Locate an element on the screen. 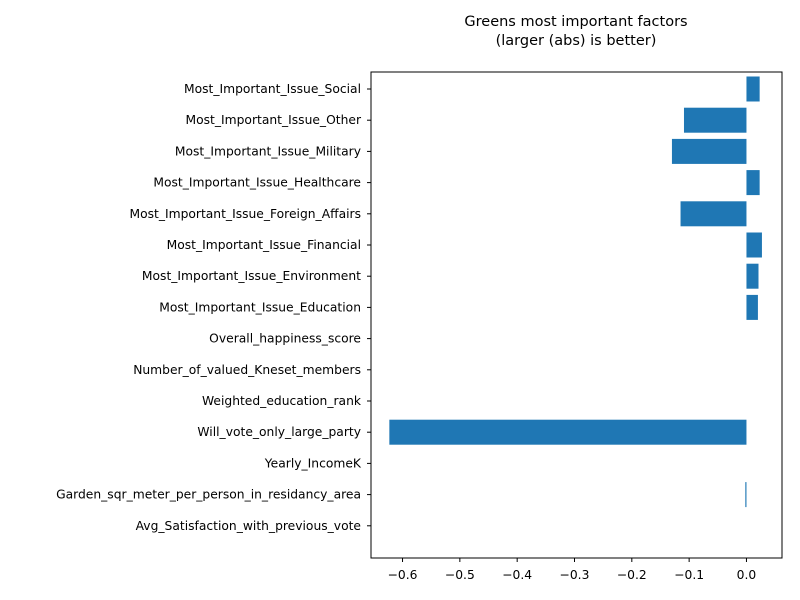  y-tick-label: Overall_happiness_score is located at coordinates (285, 339).